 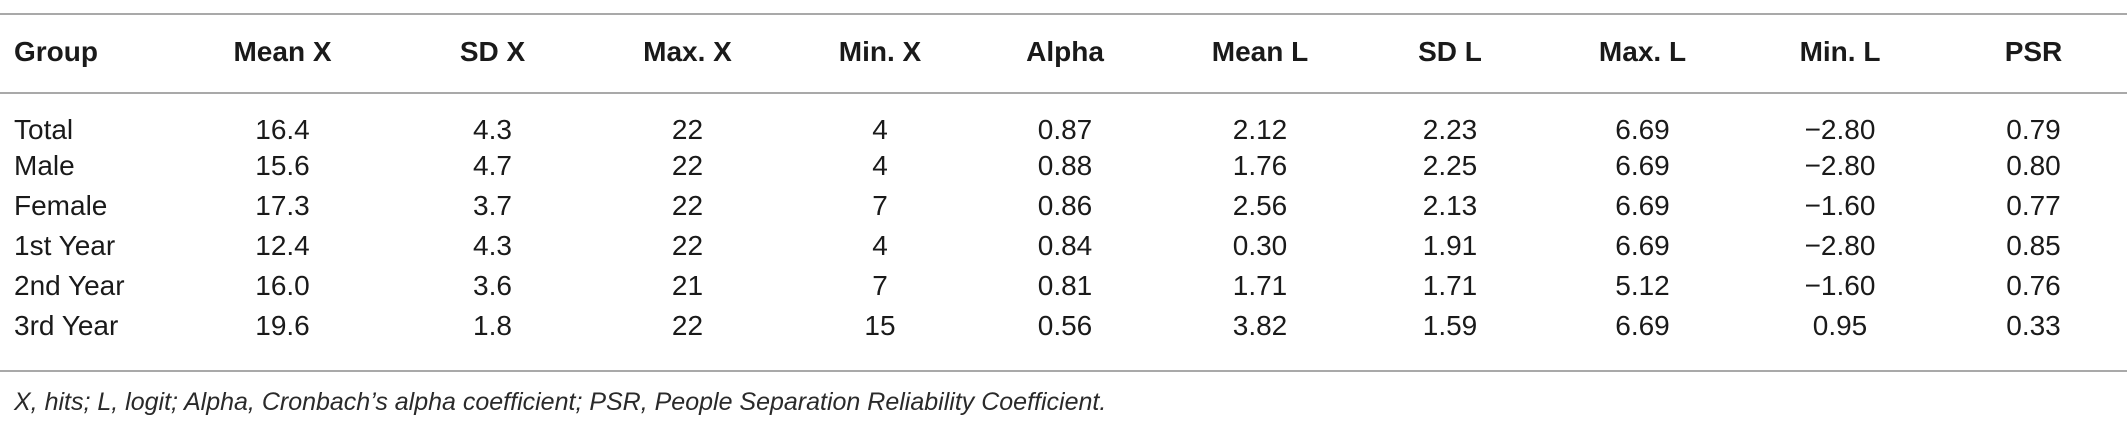 I want to click on cell-alpha: 0.56, so click(x=1065, y=325).